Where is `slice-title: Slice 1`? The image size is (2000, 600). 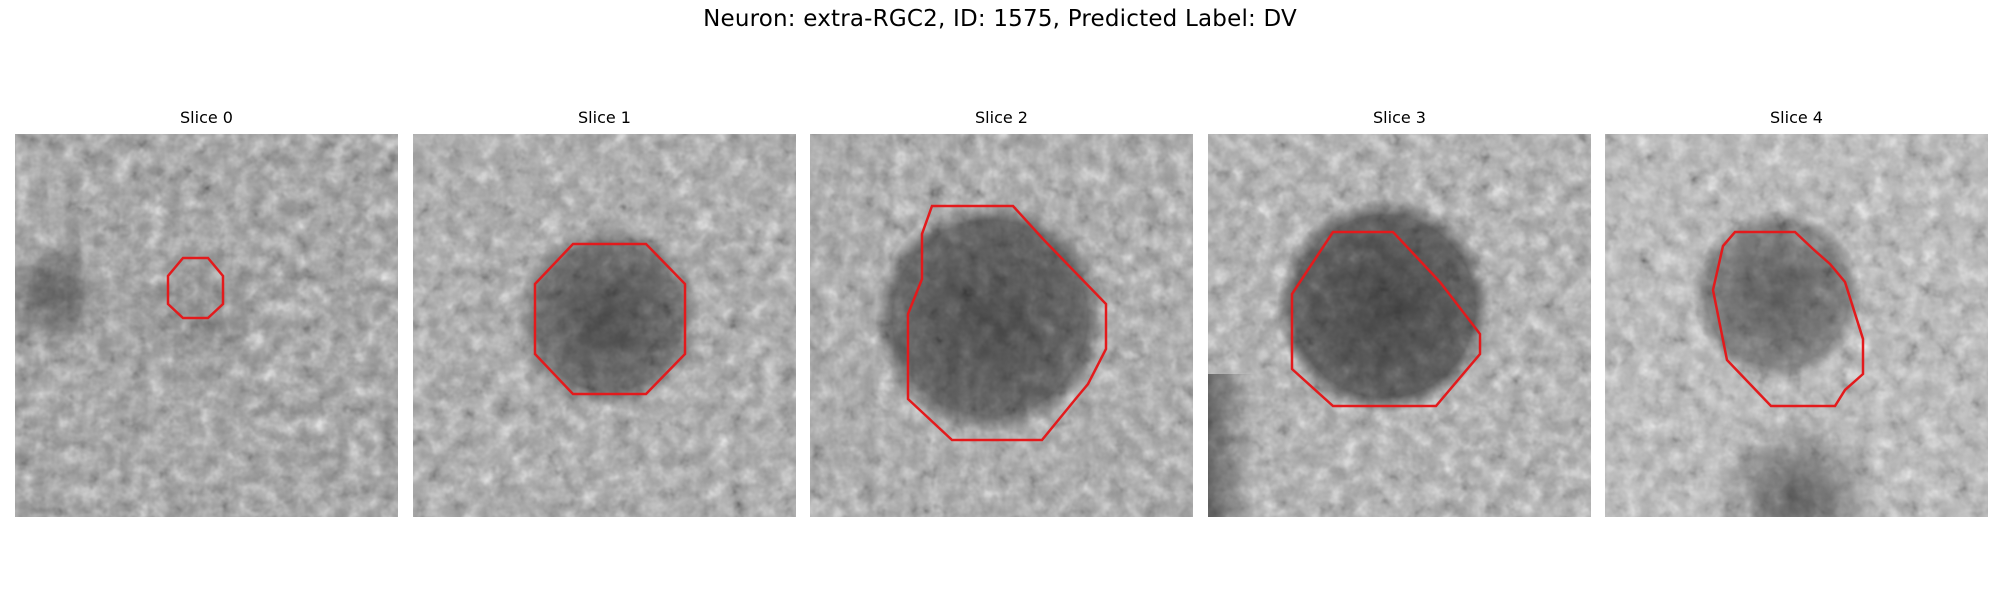 slice-title: Slice 1 is located at coordinates (604, 117).